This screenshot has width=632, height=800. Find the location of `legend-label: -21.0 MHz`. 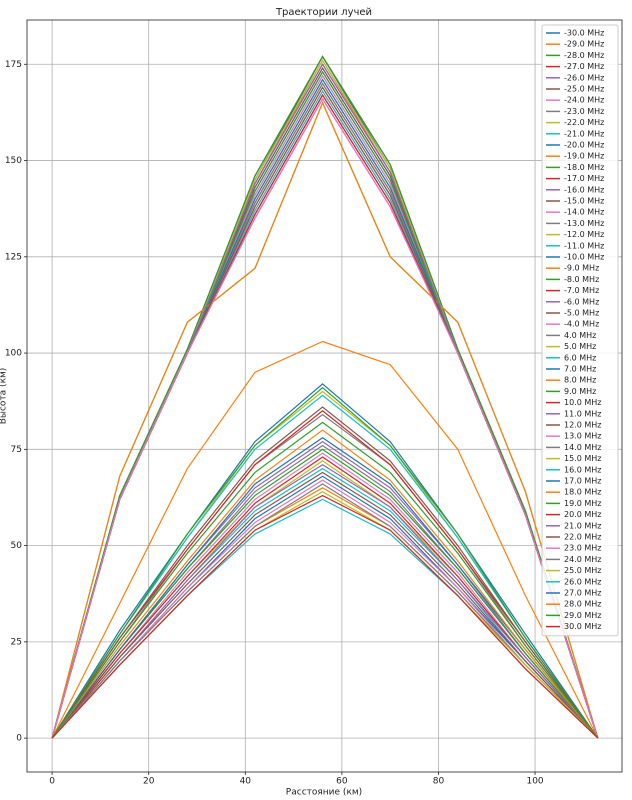

legend-label: -21.0 MHz is located at coordinates (584, 133).